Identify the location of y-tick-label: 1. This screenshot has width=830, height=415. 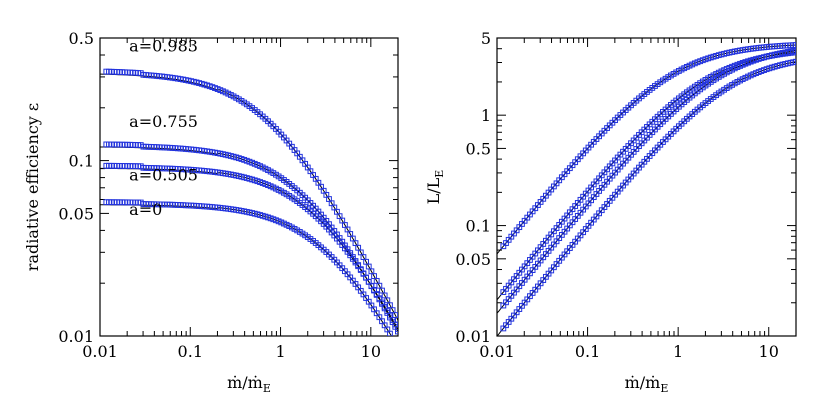
(486, 115).